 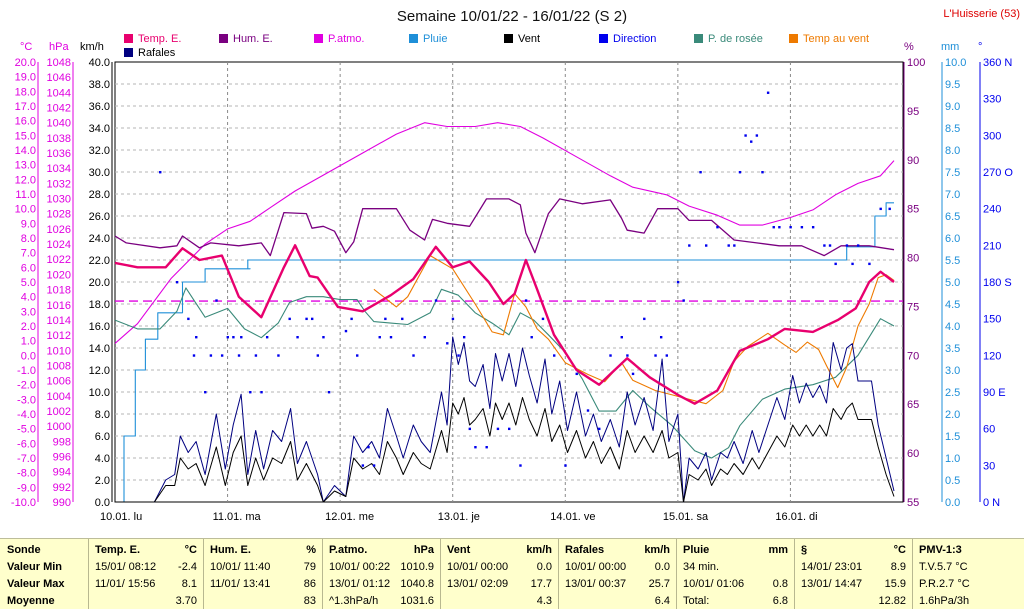 What do you see at coordinates (913, 356) in the screenshot?
I see `hum-tick-label: 70` at bounding box center [913, 356].